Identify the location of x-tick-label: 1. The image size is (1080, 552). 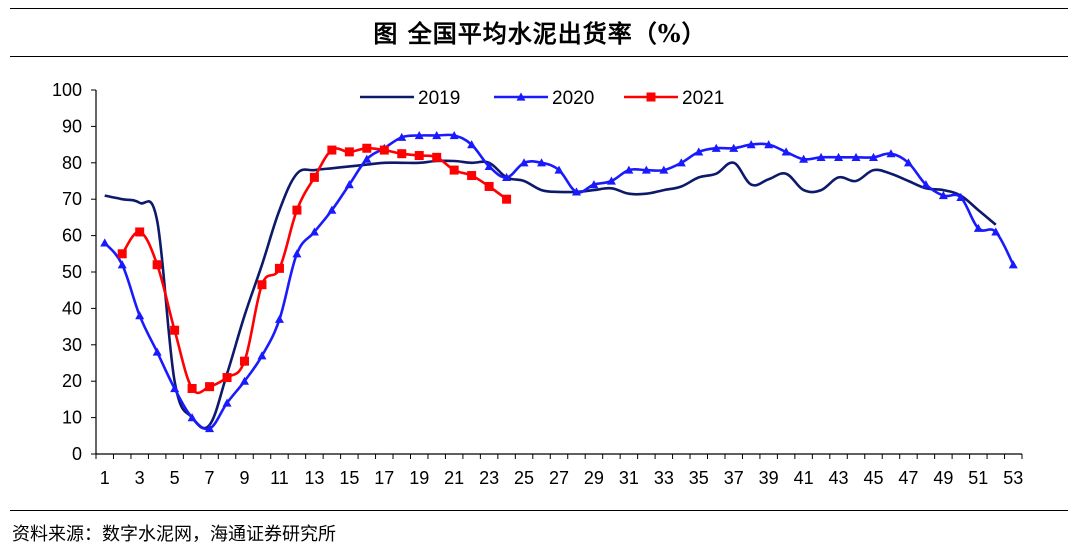
(105, 478).